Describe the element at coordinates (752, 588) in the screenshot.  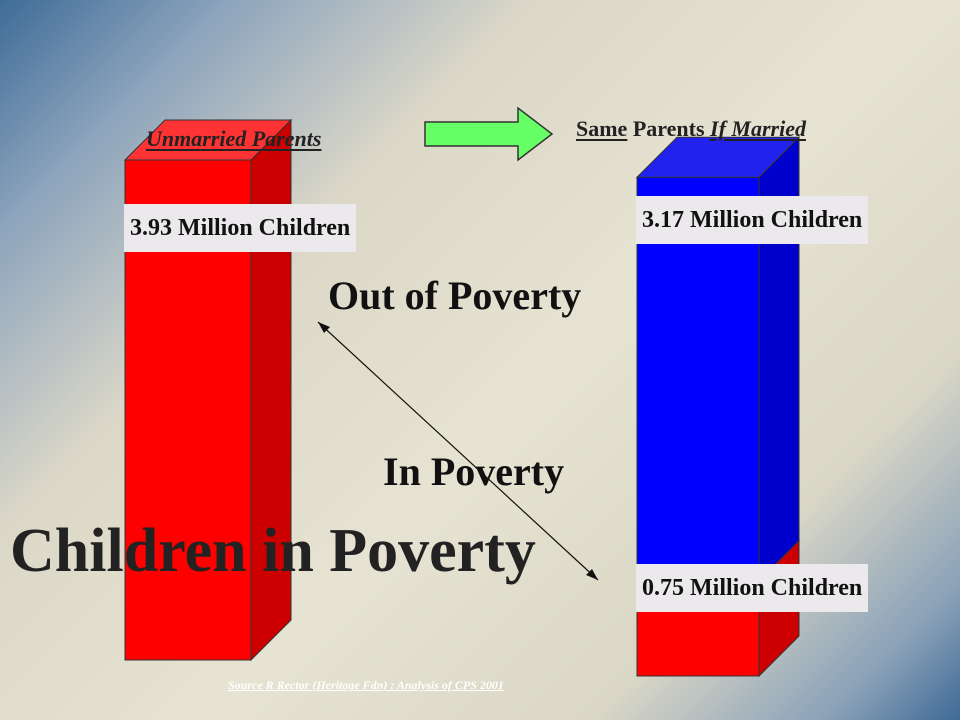
I see `right-in-value-label: 0.75 Million Children` at that location.